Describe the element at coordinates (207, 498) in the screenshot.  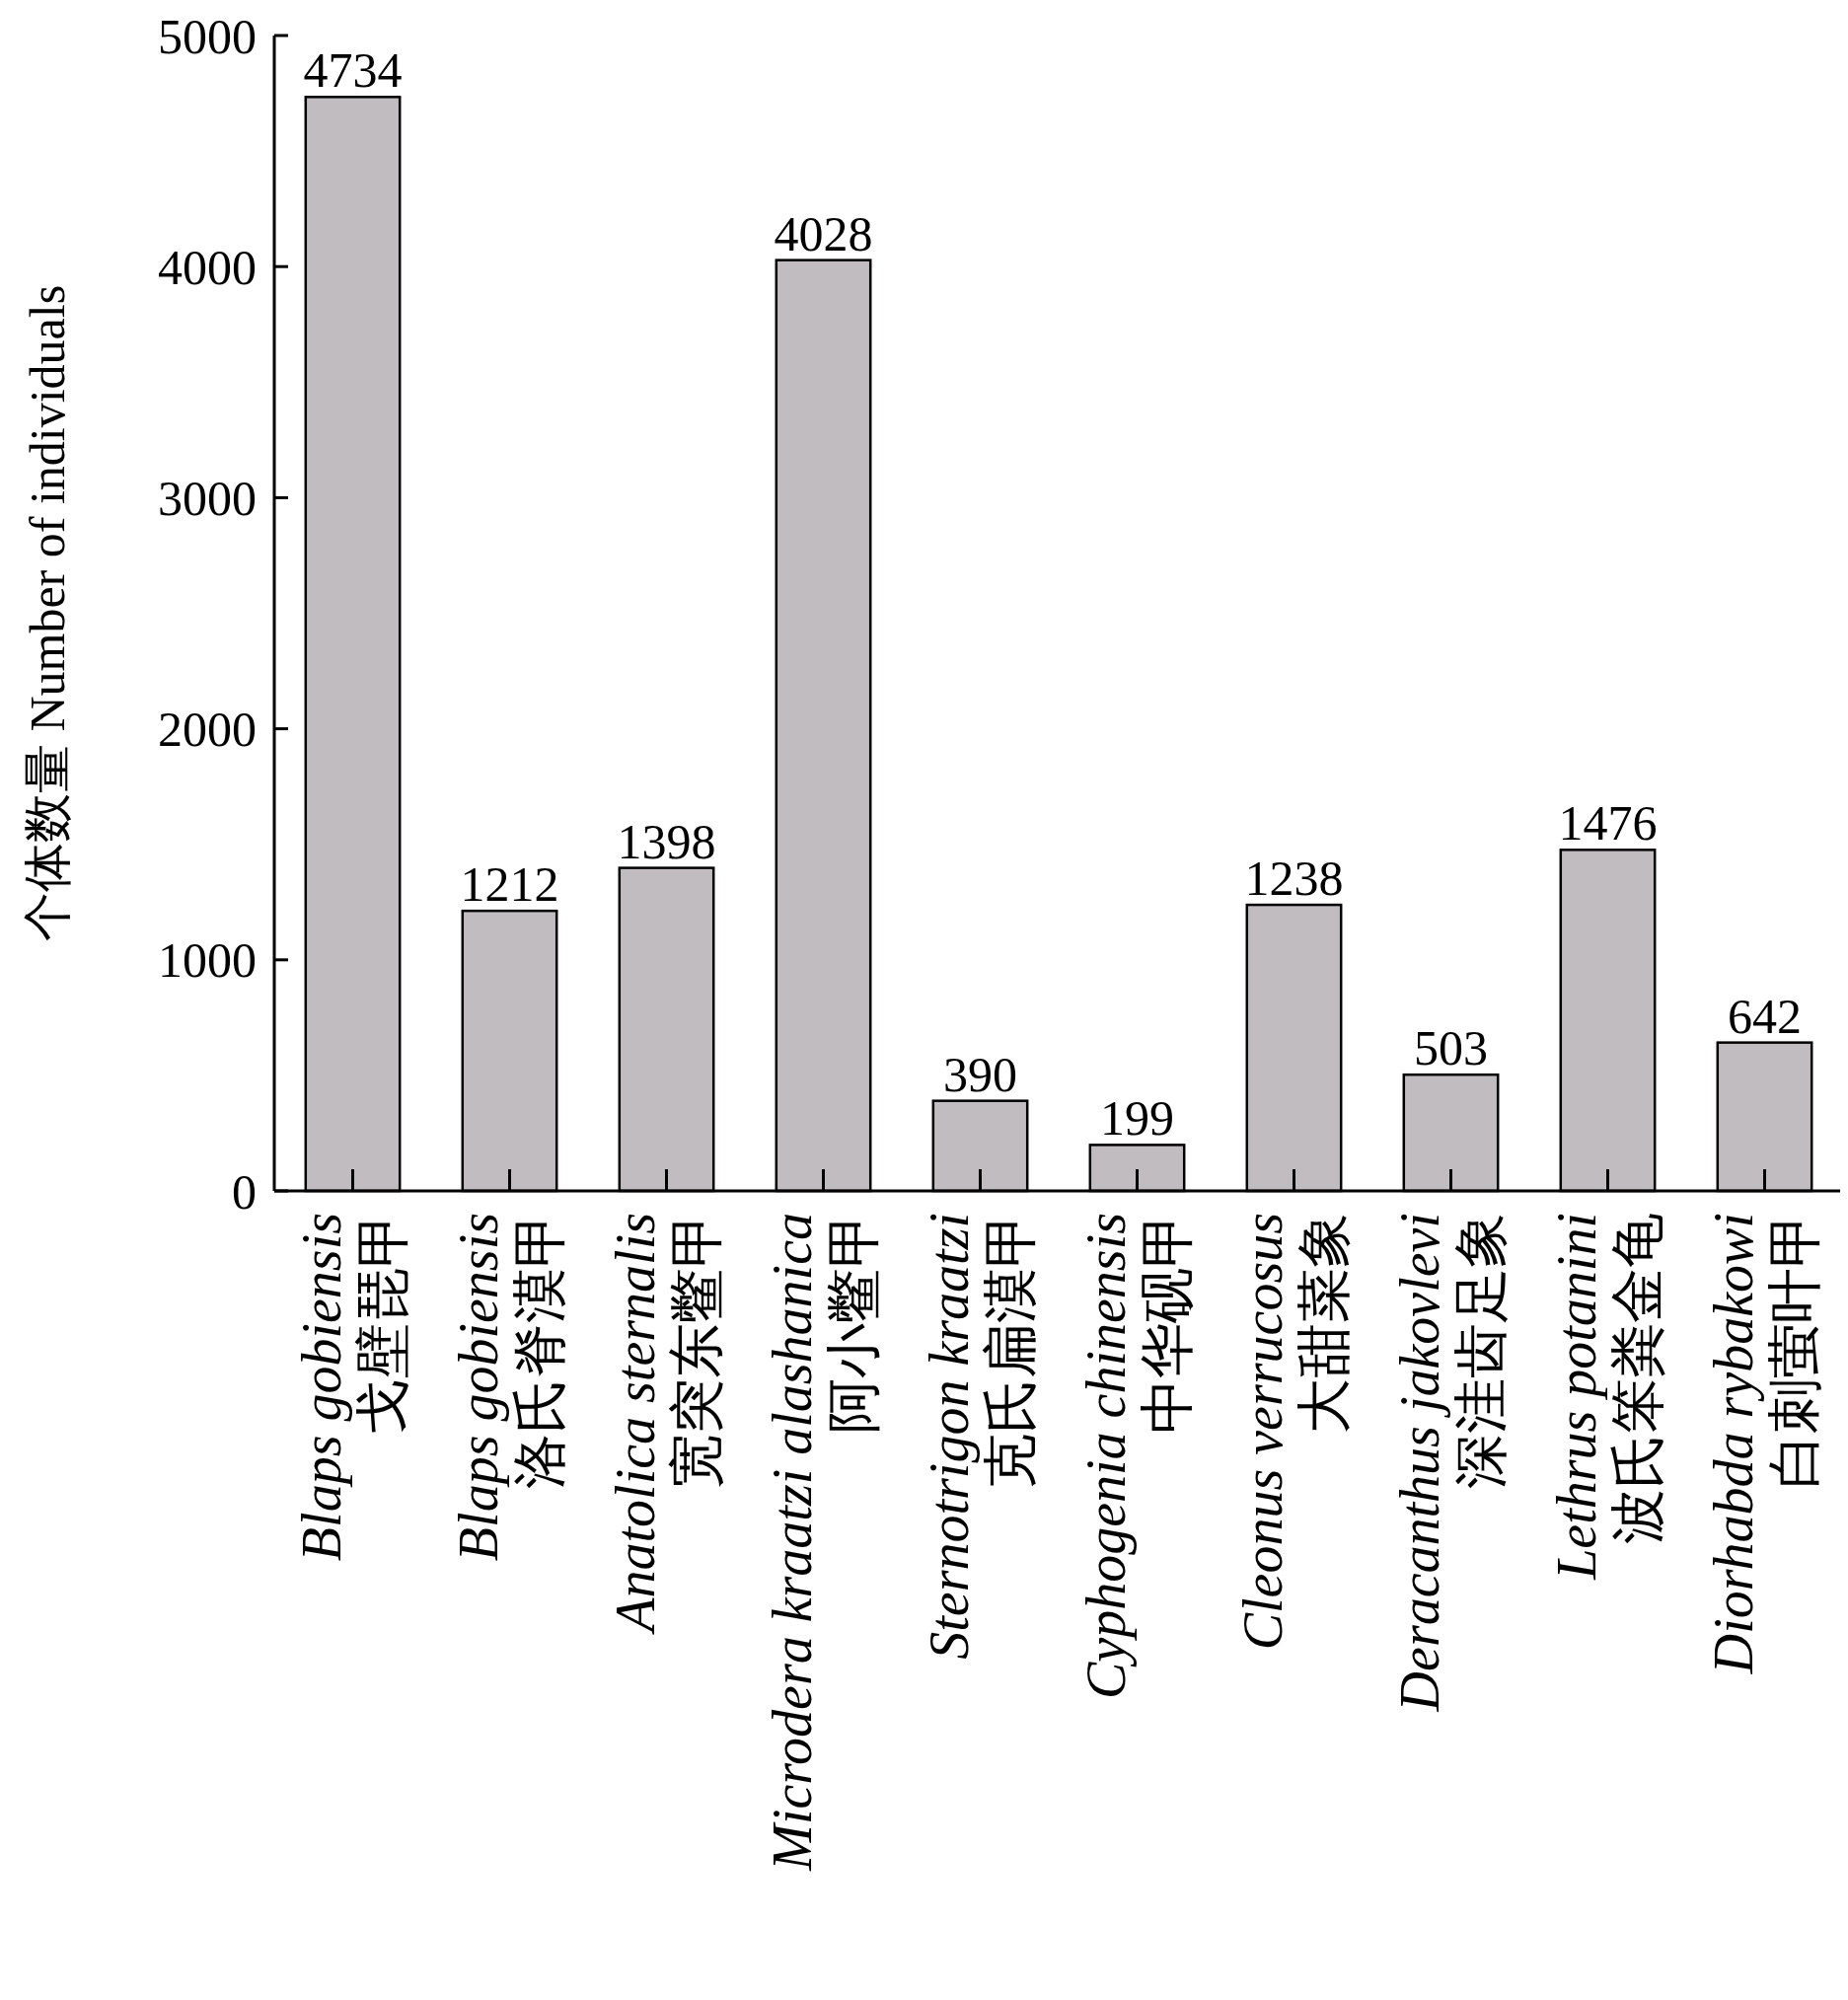
I see `y-tick-label: 3000` at that location.